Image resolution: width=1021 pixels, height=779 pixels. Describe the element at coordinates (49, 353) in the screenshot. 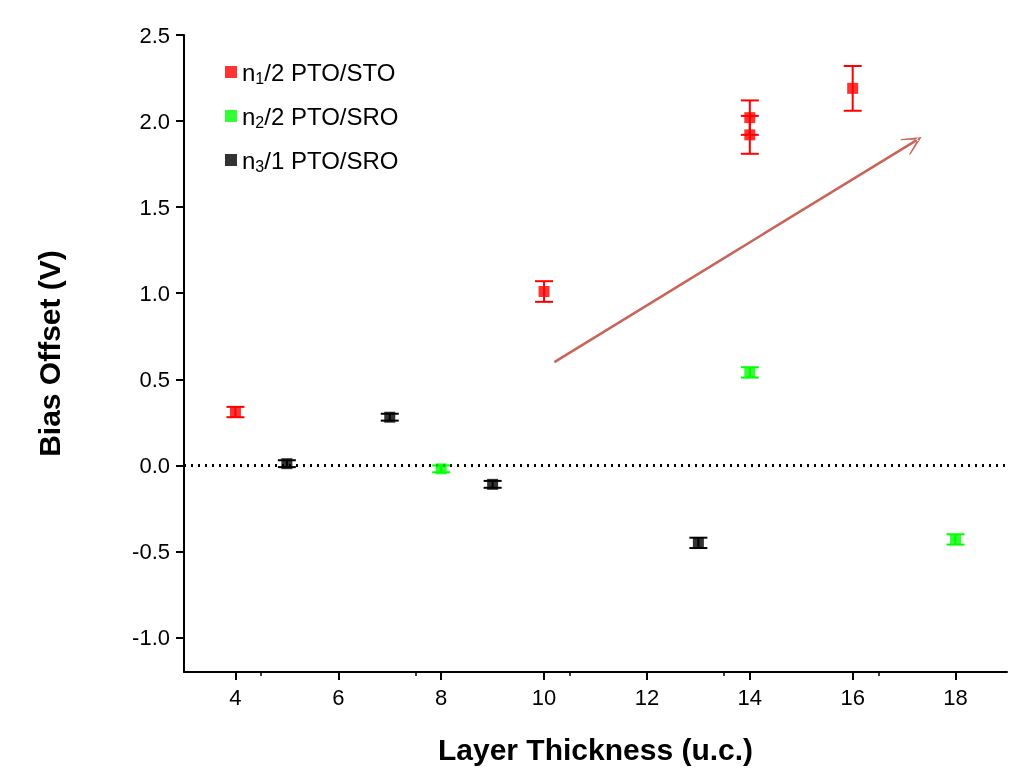

I see `y-axis-title: Bias Offset (V)` at that location.